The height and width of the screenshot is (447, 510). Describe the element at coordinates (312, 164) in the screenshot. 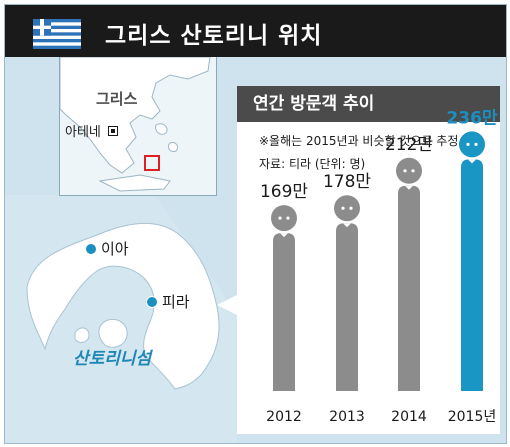

I see `chart-source: 자료: 티라 (단위: 명)` at that location.